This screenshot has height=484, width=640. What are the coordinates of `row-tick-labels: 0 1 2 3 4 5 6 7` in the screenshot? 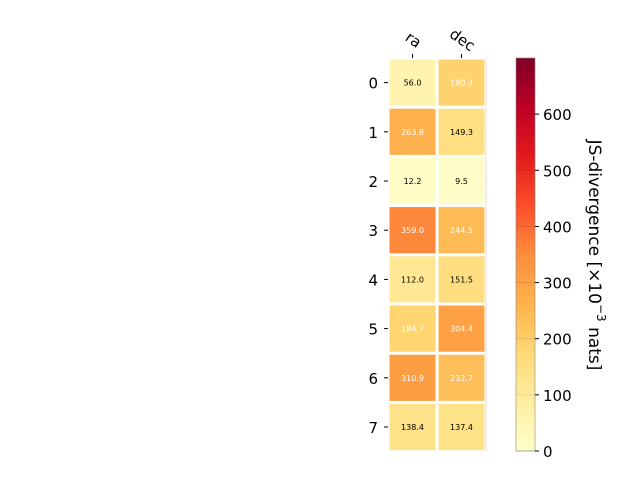 It's located at (378, 256).